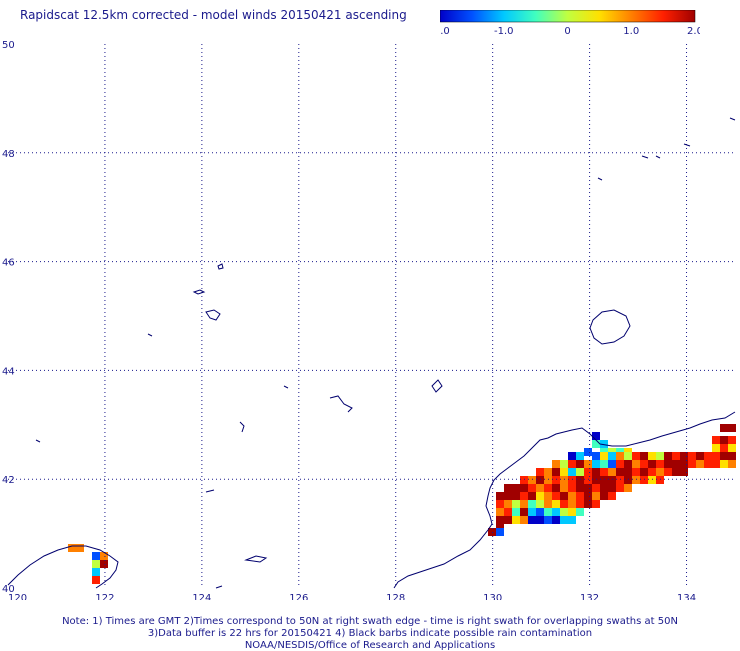 The width and height of the screenshot is (740, 651). I want to click on lon-tick-label: 134, so click(686, 596).